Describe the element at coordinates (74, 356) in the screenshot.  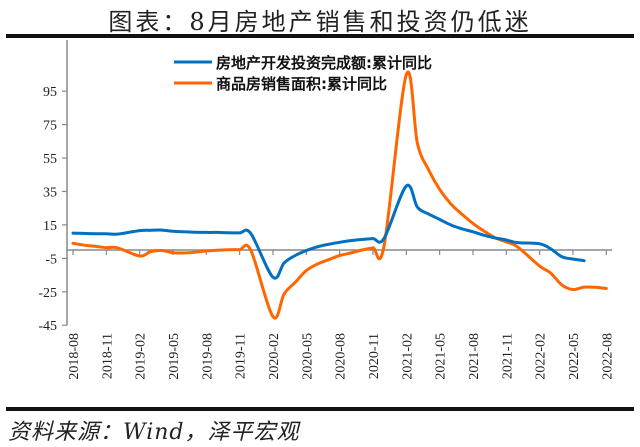
I see `x-tick-label: 2018-08` at that location.